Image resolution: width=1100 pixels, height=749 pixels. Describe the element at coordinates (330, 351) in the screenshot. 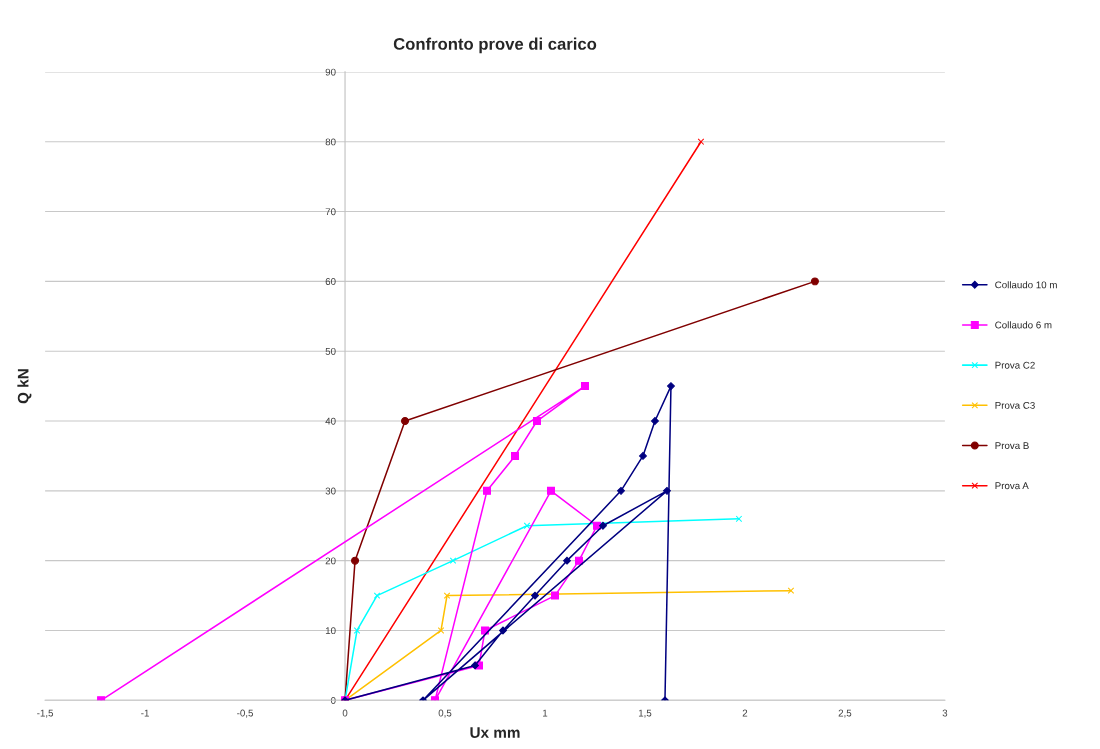

I see `y-tick-label: 50` at that location.